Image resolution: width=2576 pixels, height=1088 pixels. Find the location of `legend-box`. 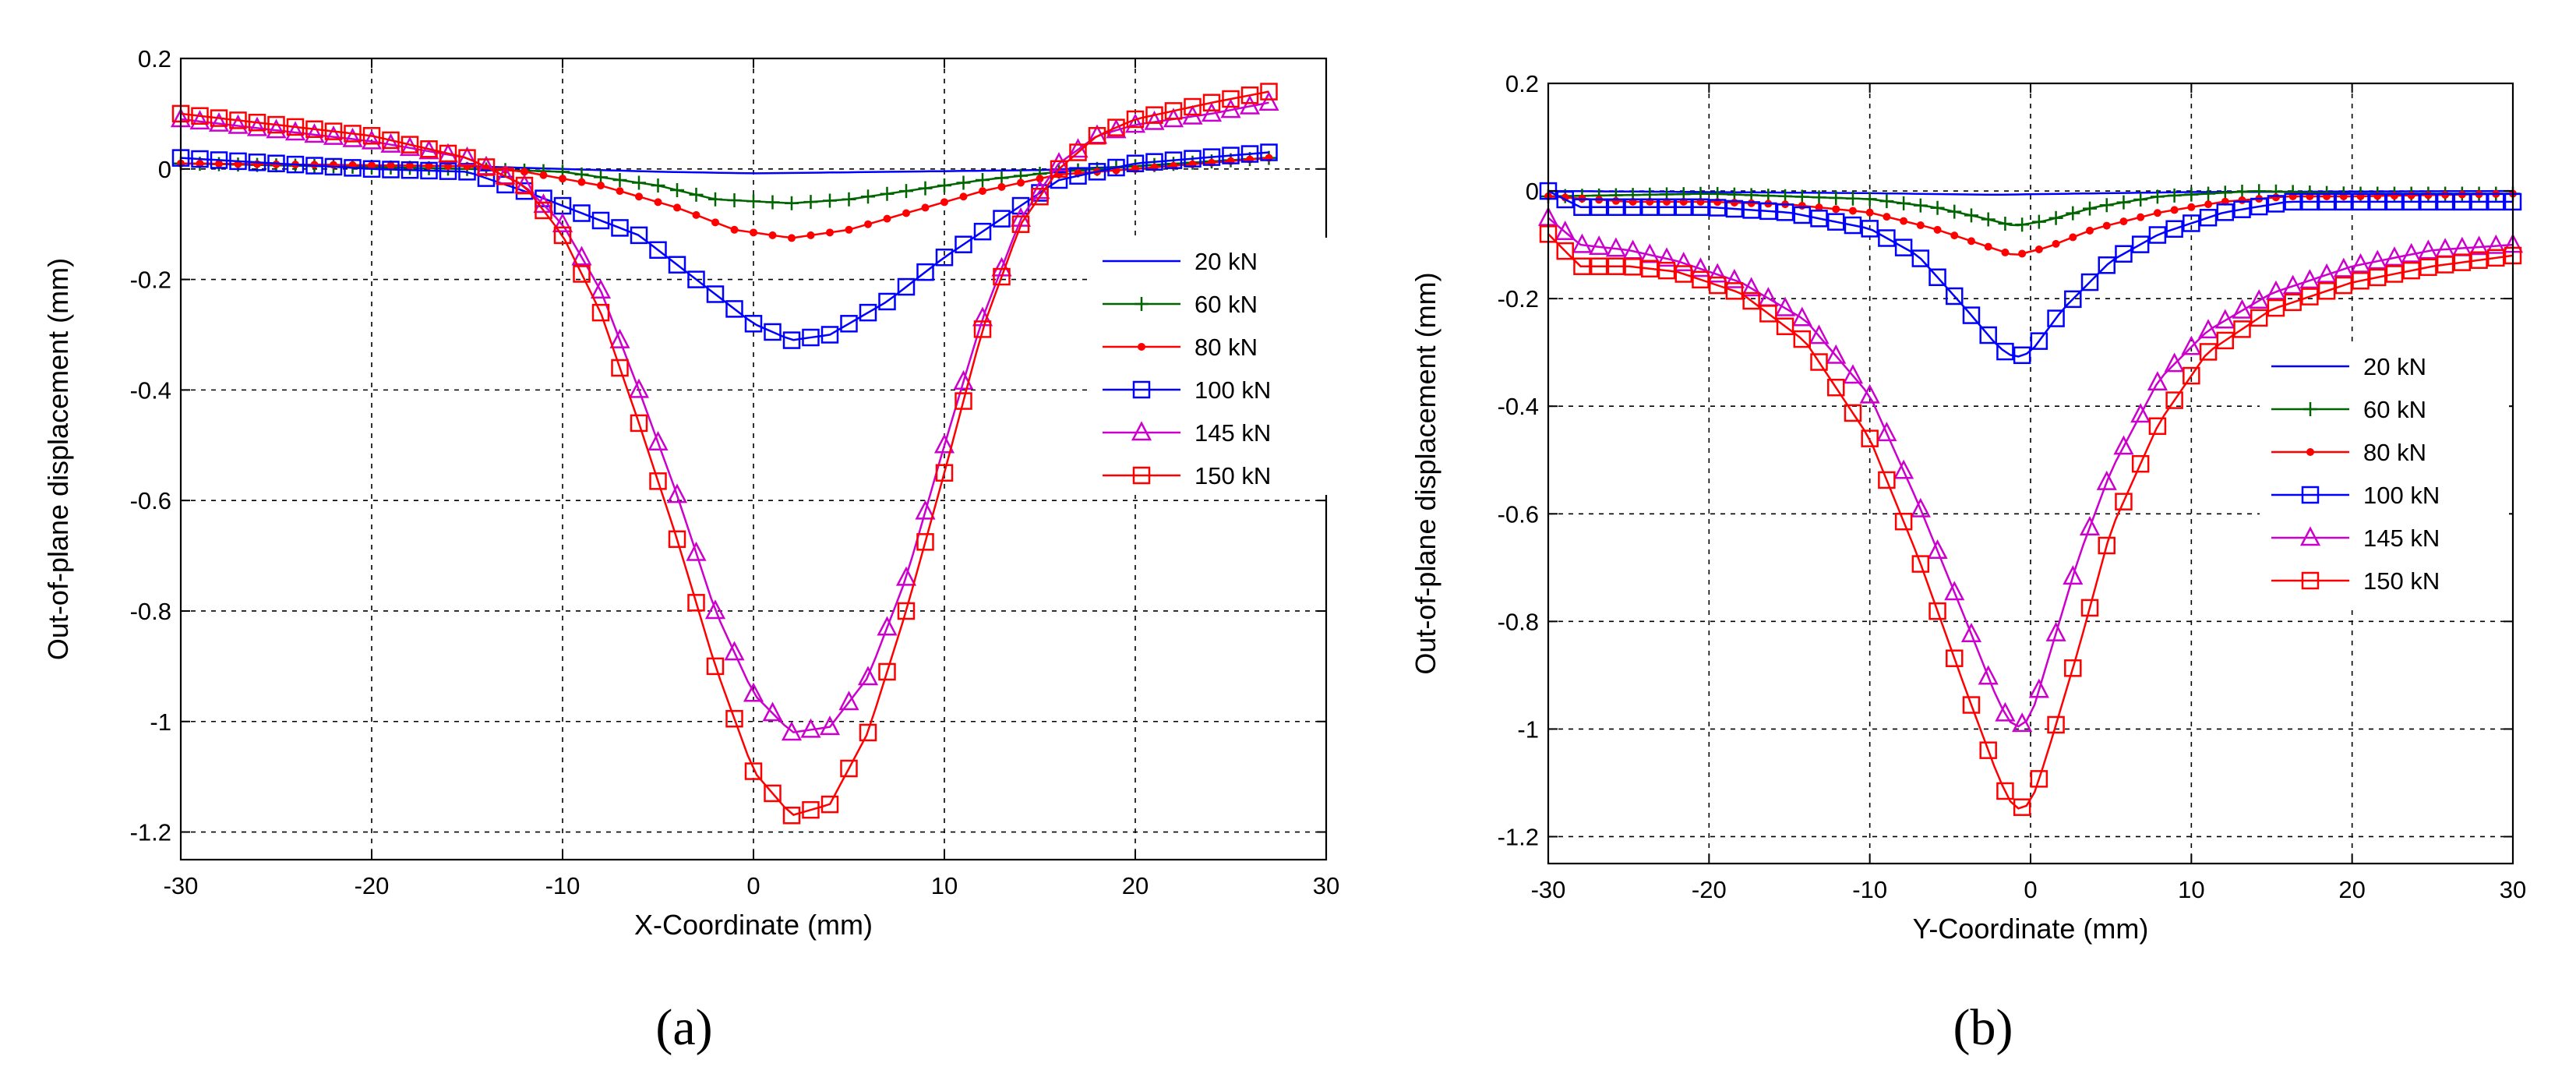

legend-box is located at coordinates (2384, 476).